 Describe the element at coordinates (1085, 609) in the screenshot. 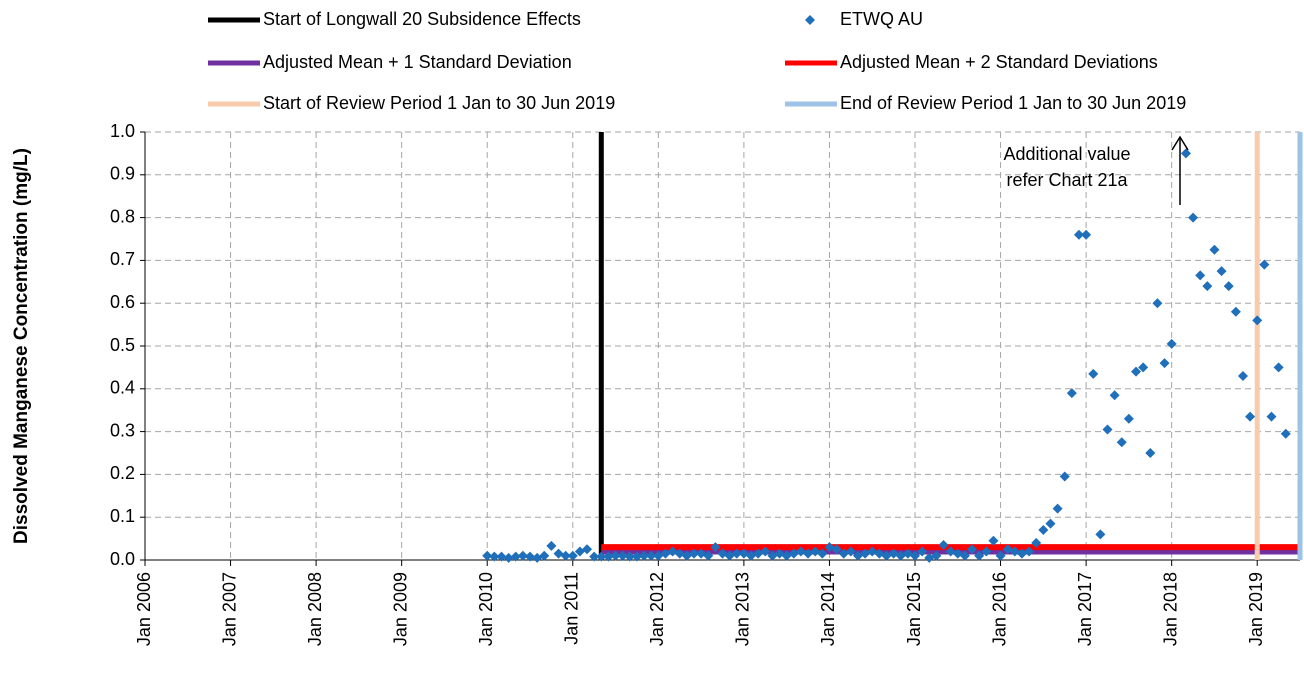

I see `x-tick-label: Jan 2017` at that location.